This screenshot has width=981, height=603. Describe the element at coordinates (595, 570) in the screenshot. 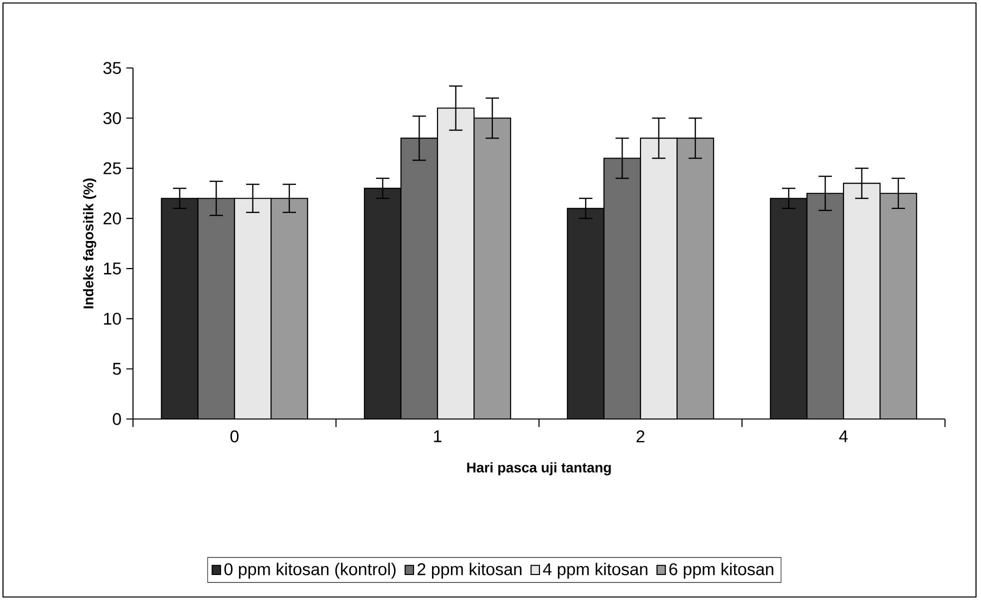

I see `legend-label: 4 ppm kitosan` at that location.